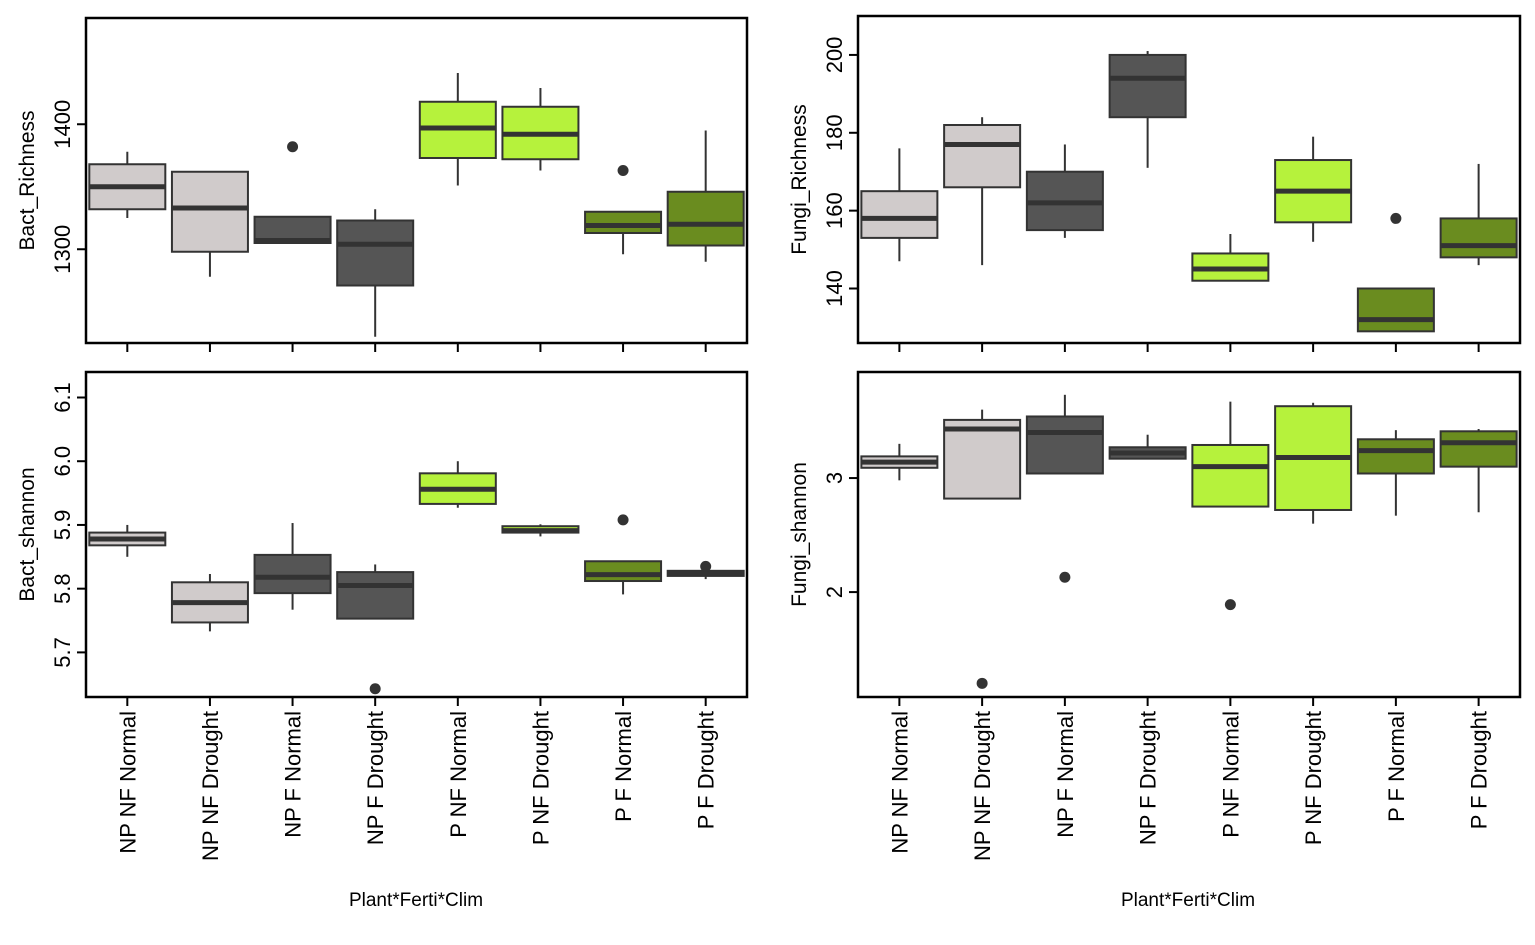  Describe the element at coordinates (834, 210) in the screenshot. I see `y-tick-label: 160` at that location.